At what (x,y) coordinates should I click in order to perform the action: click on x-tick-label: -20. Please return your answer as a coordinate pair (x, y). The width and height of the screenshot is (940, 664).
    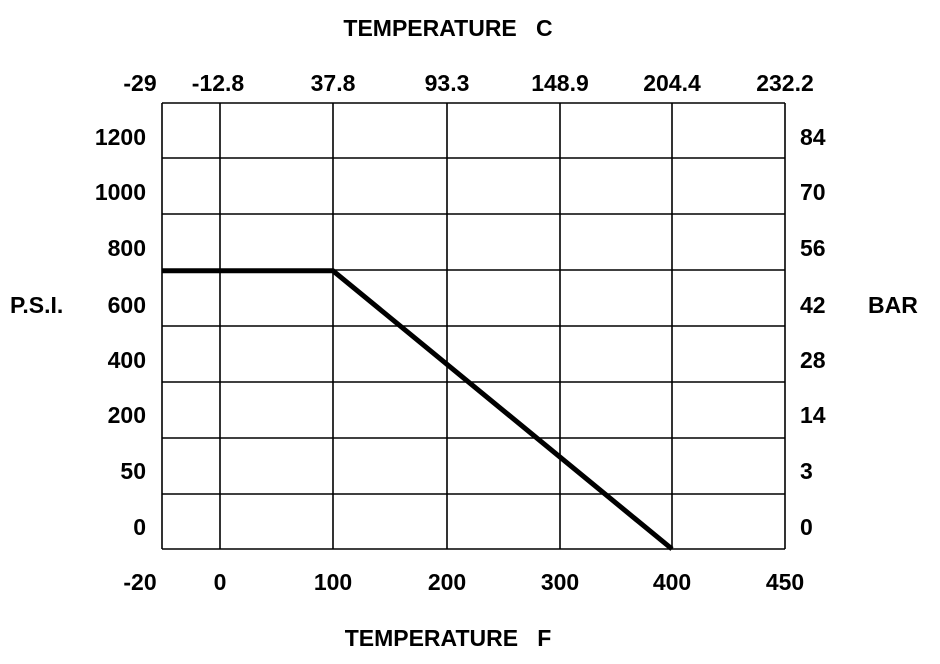
    Looking at the image, I should click on (139, 582).